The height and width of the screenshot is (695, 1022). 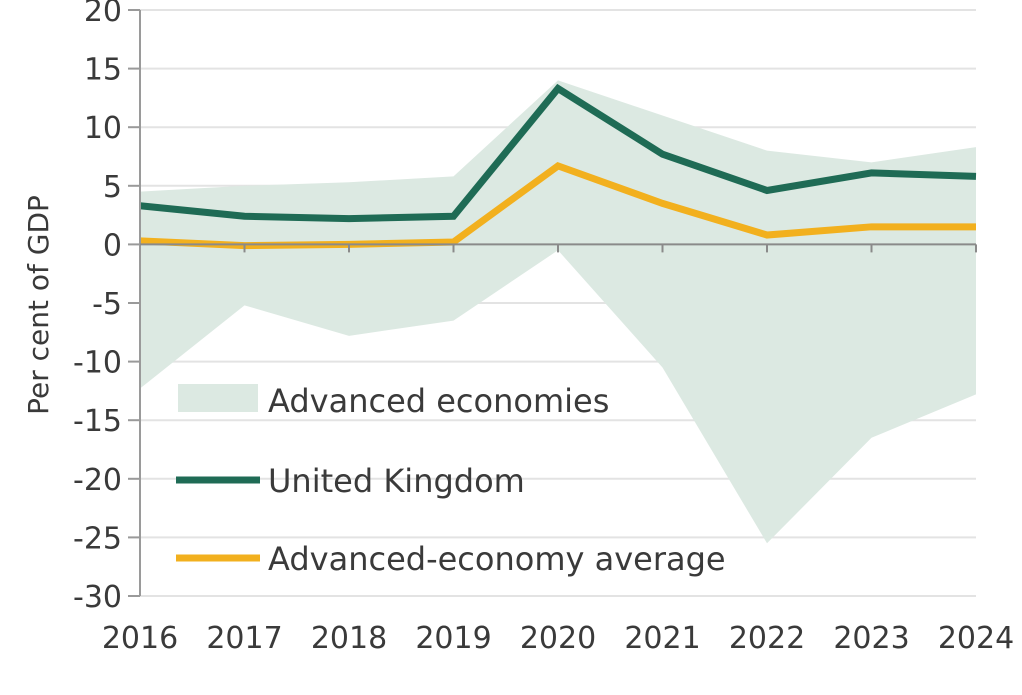 I want to click on y-tick-label: 20, so click(x=103, y=14).